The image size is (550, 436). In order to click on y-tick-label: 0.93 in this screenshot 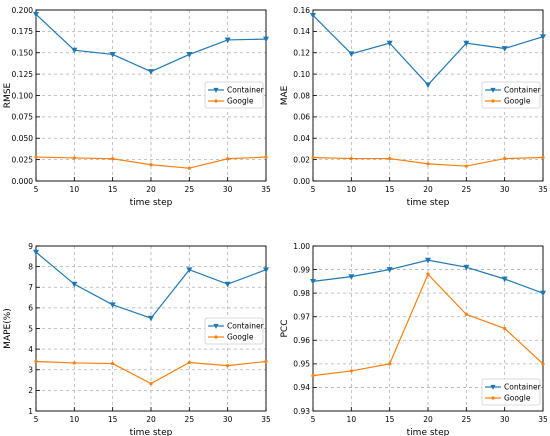, I will do `click(301, 411)`.